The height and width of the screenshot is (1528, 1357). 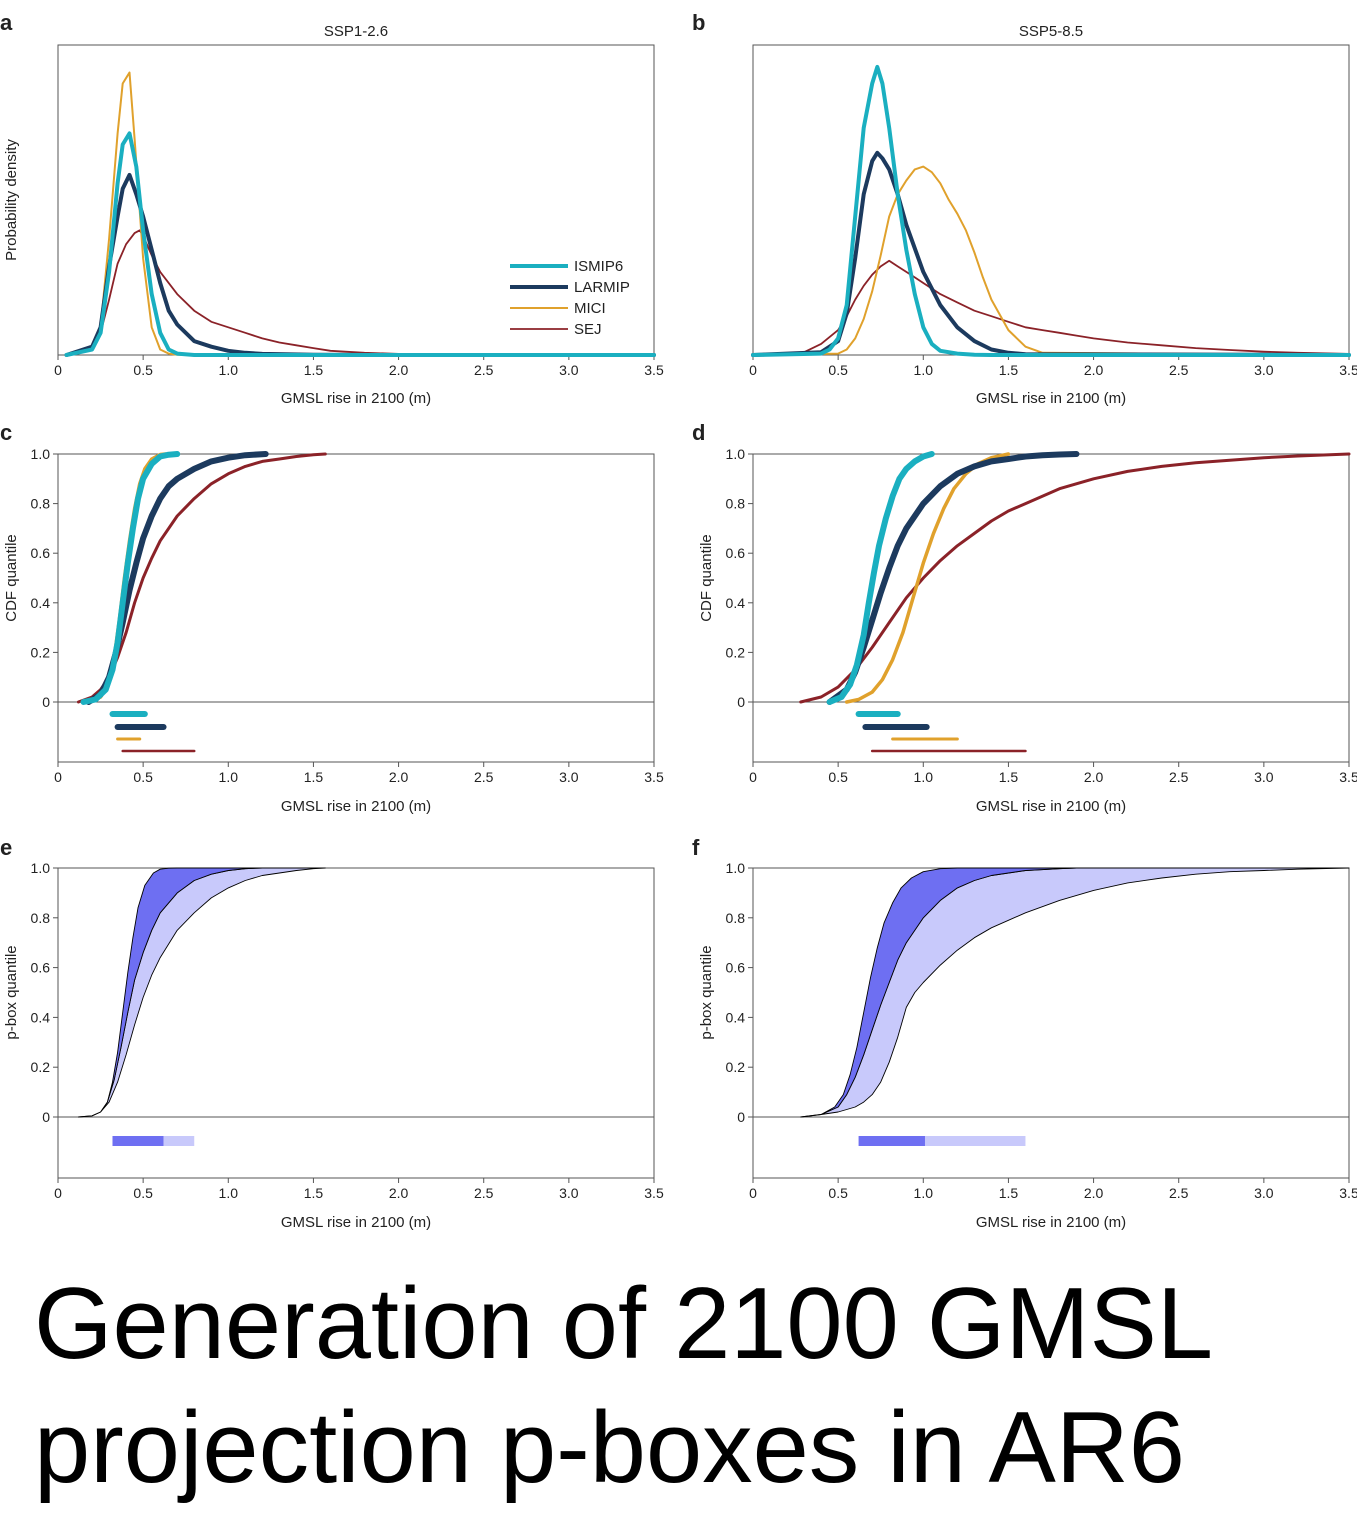 I want to click on panel-label-e: e, so click(x=6, y=847).